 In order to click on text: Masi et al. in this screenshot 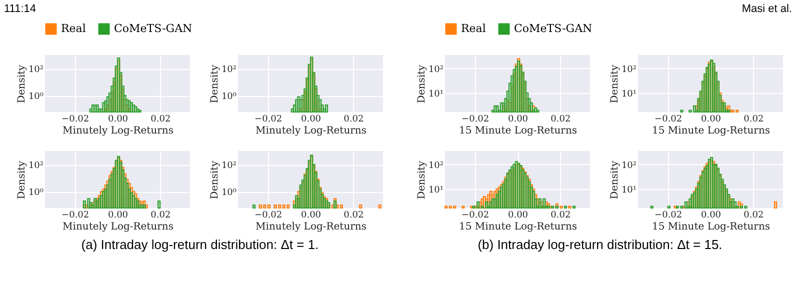, I will do `click(767, 10)`.